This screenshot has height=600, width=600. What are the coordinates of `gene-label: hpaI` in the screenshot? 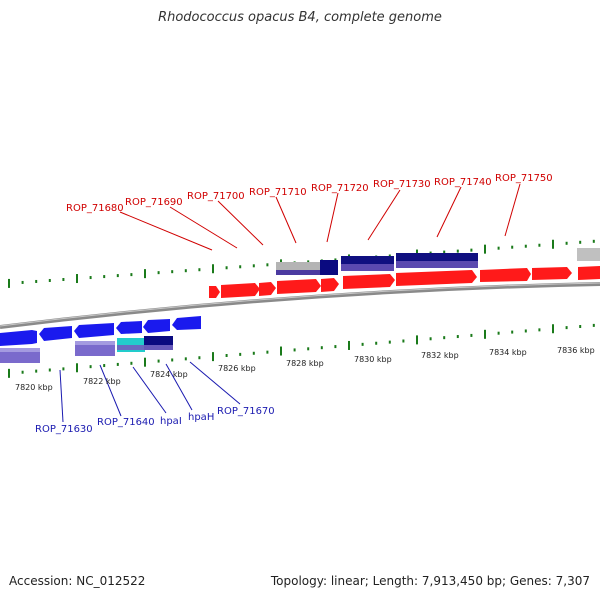 It's located at (171, 421).